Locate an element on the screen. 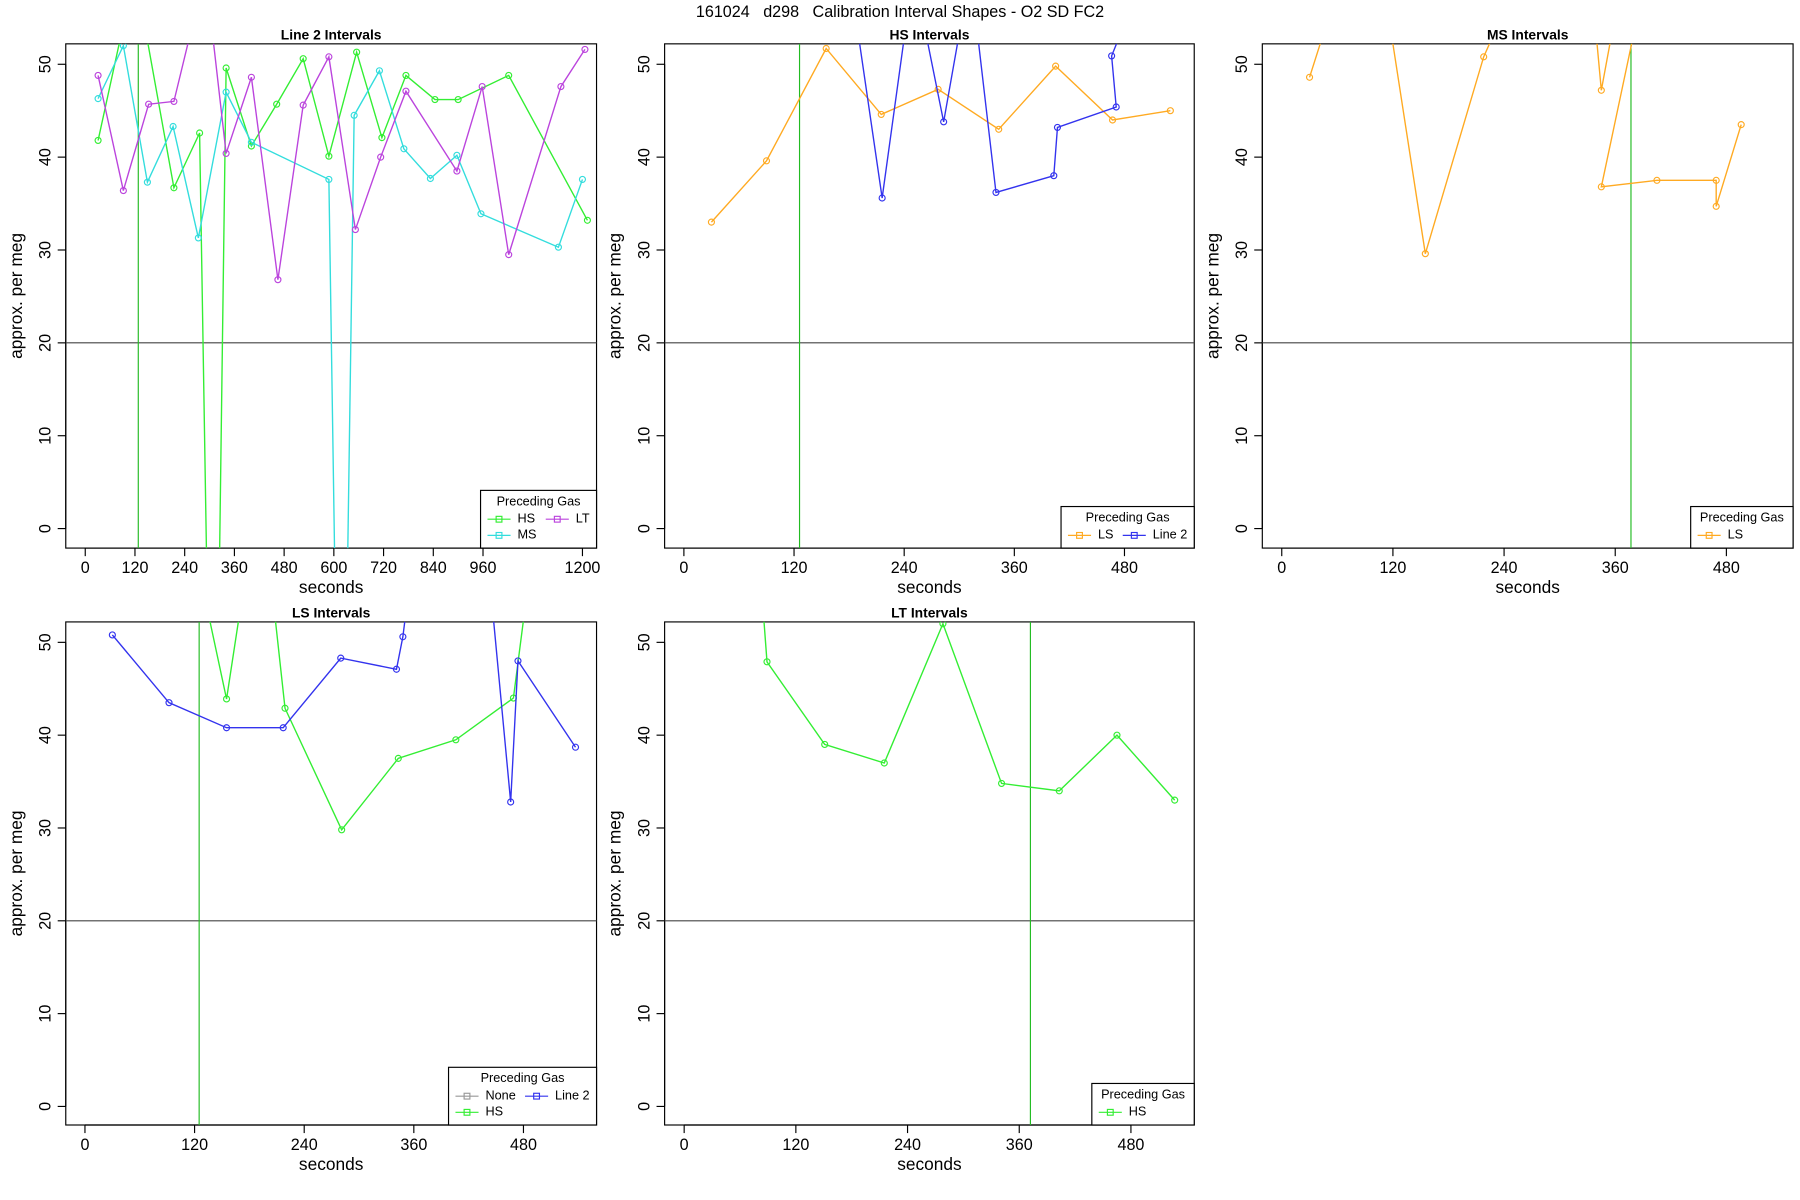 The image size is (1800, 1200). plot-area is located at coordinates (929, 296).